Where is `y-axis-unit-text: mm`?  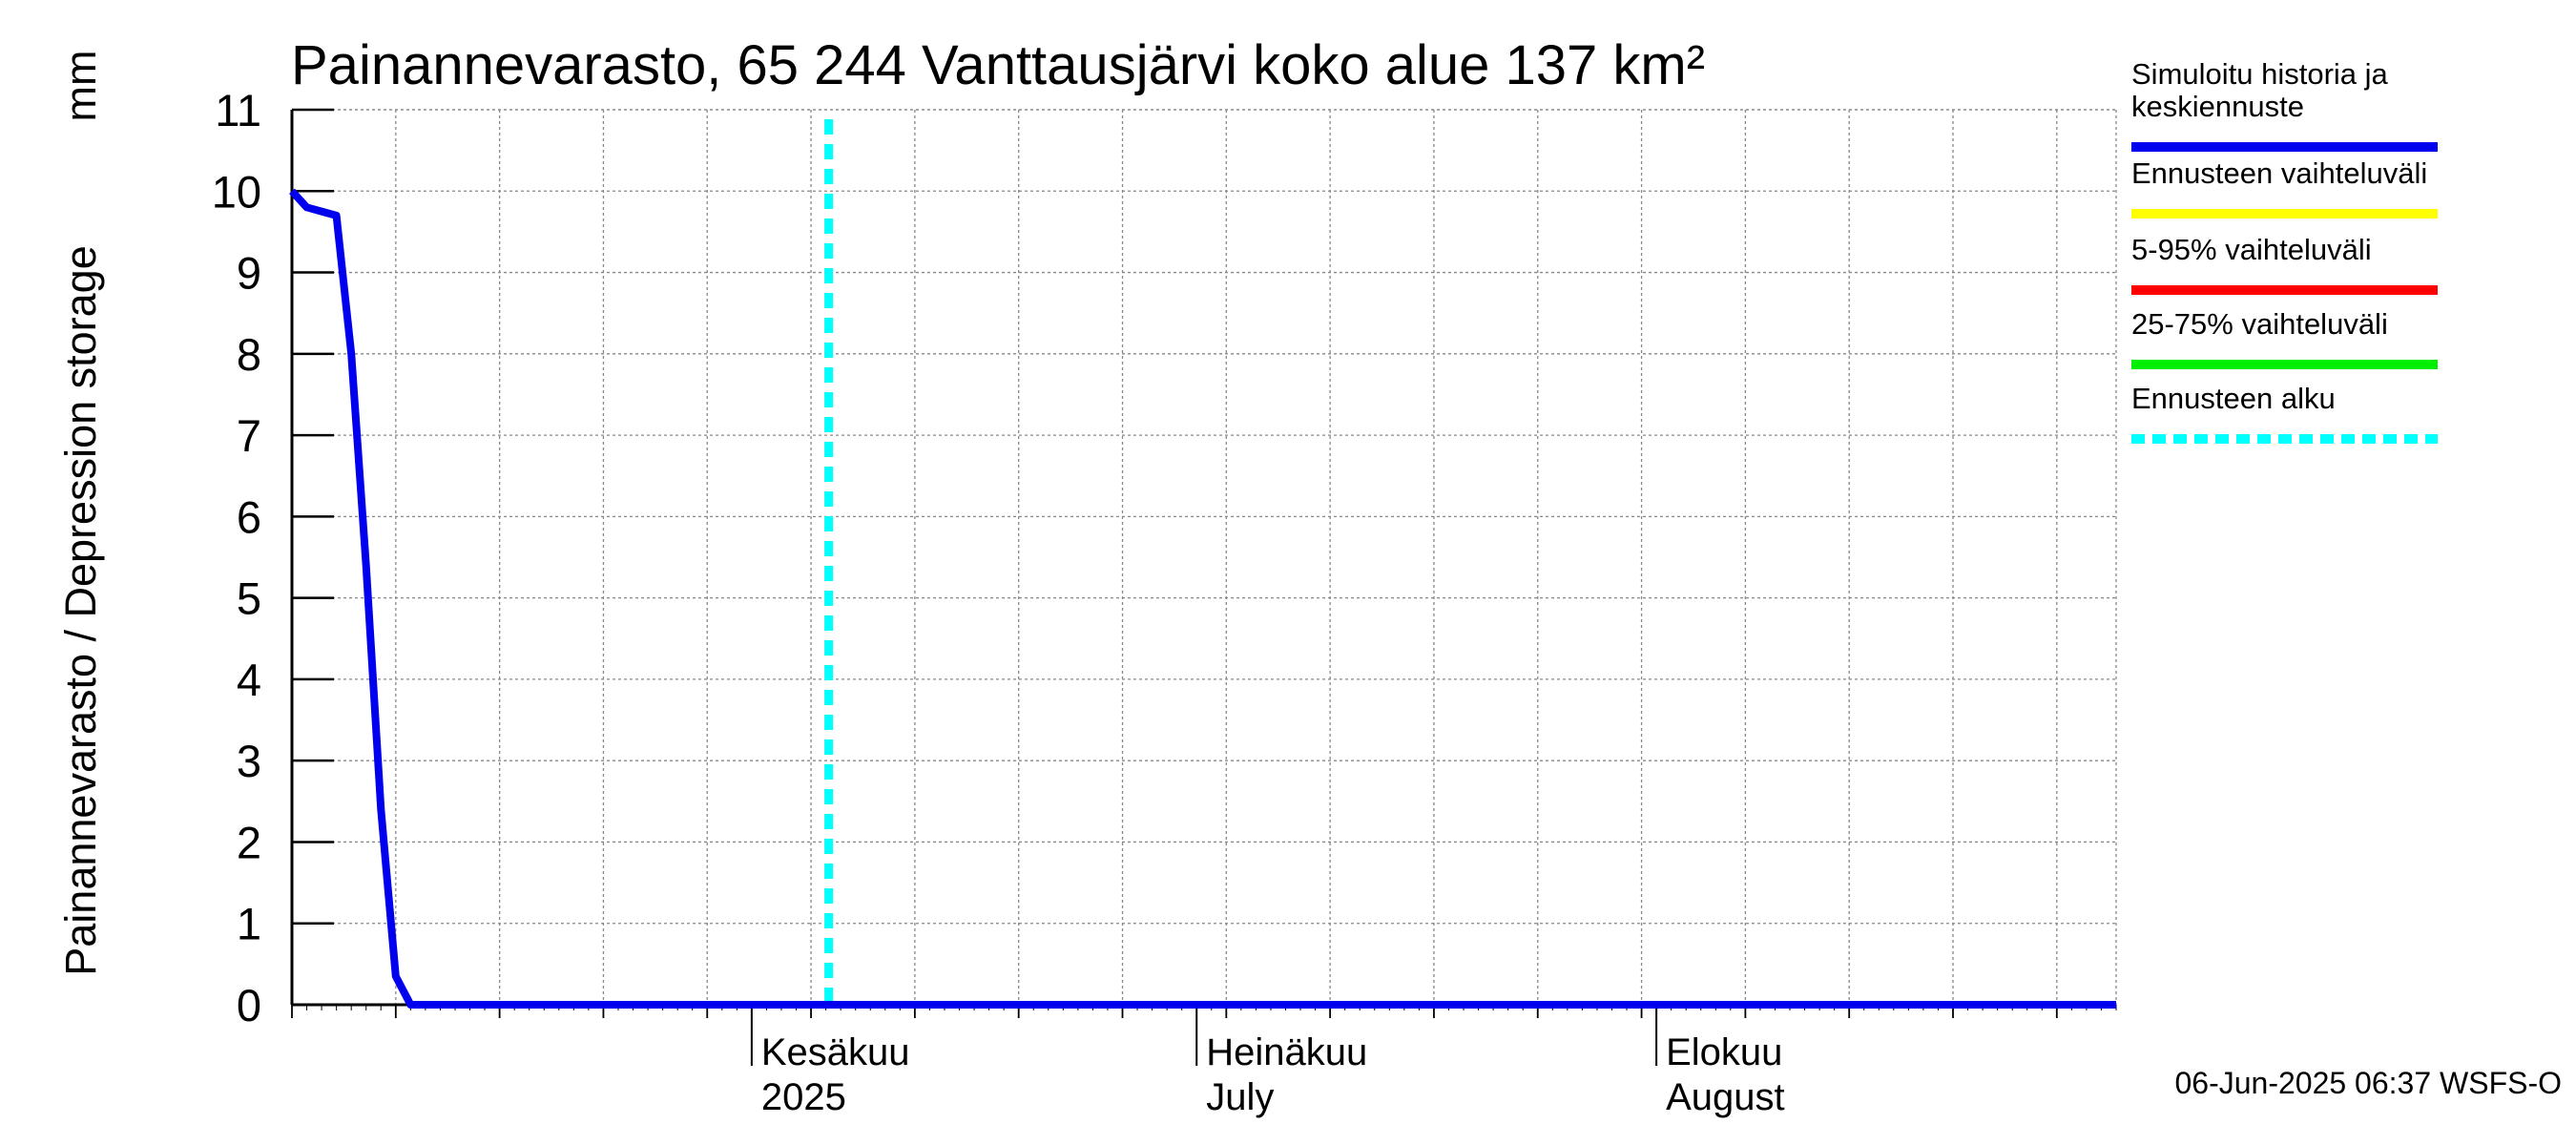 y-axis-unit-text: mm is located at coordinates (80, 86).